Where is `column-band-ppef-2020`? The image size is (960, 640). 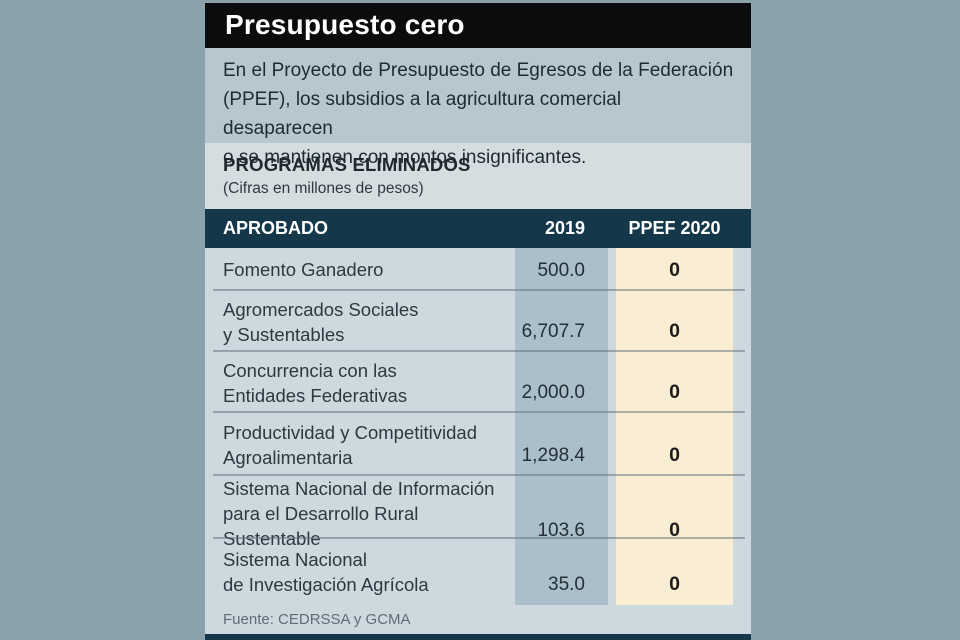
column-band-ppef-2020 is located at coordinates (674, 426).